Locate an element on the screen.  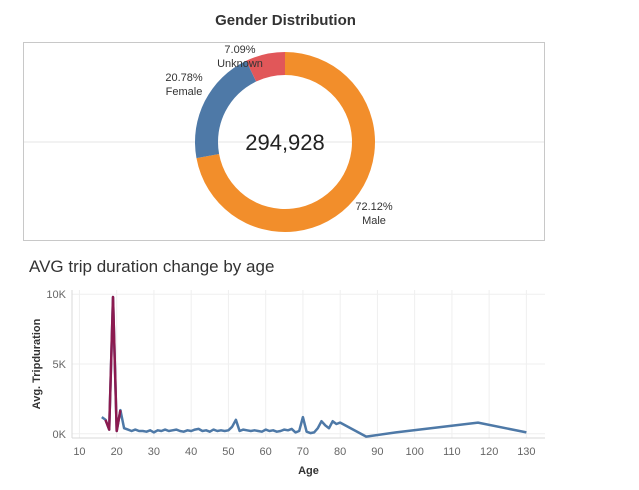
x-axis-title: Age is located at coordinates (308, 471).